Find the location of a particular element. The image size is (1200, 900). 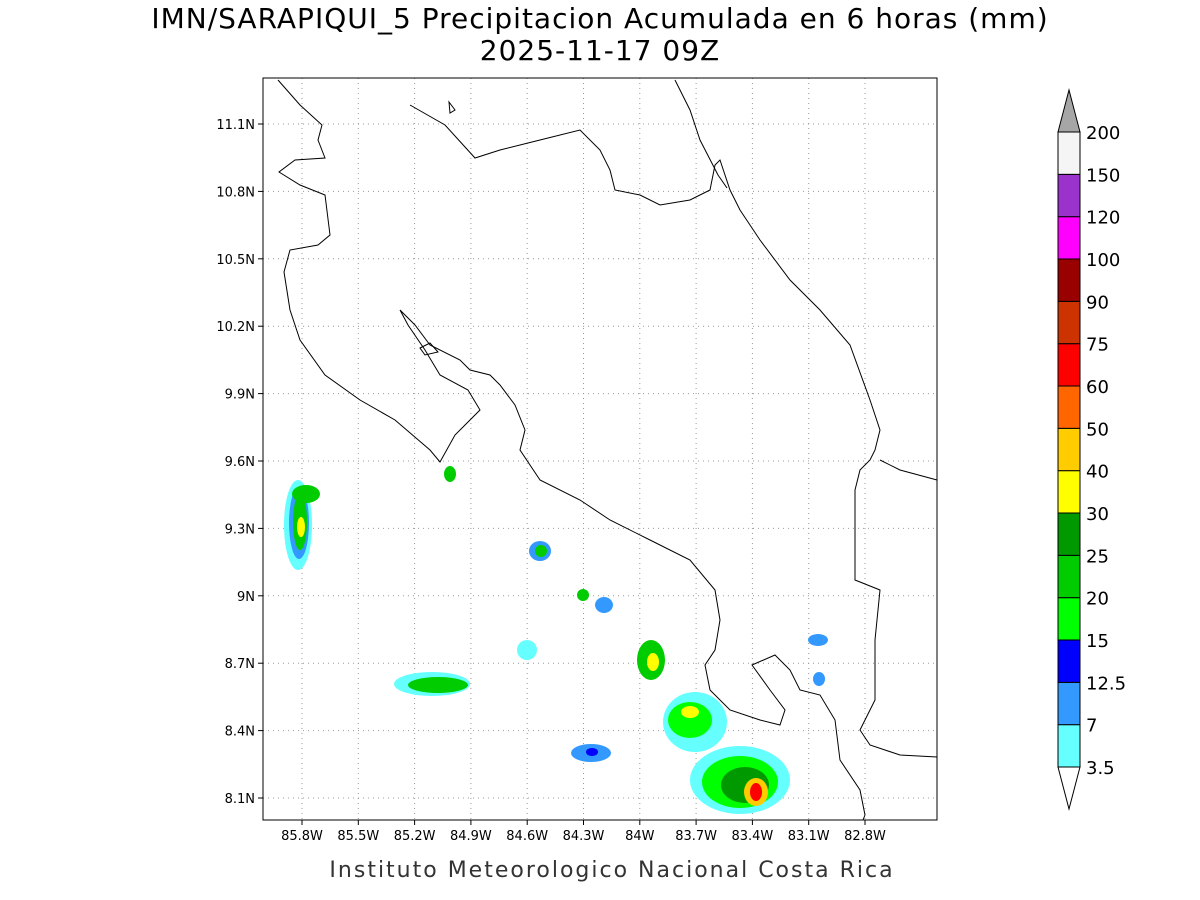

lat-label: 10.8N is located at coordinates (235, 192).